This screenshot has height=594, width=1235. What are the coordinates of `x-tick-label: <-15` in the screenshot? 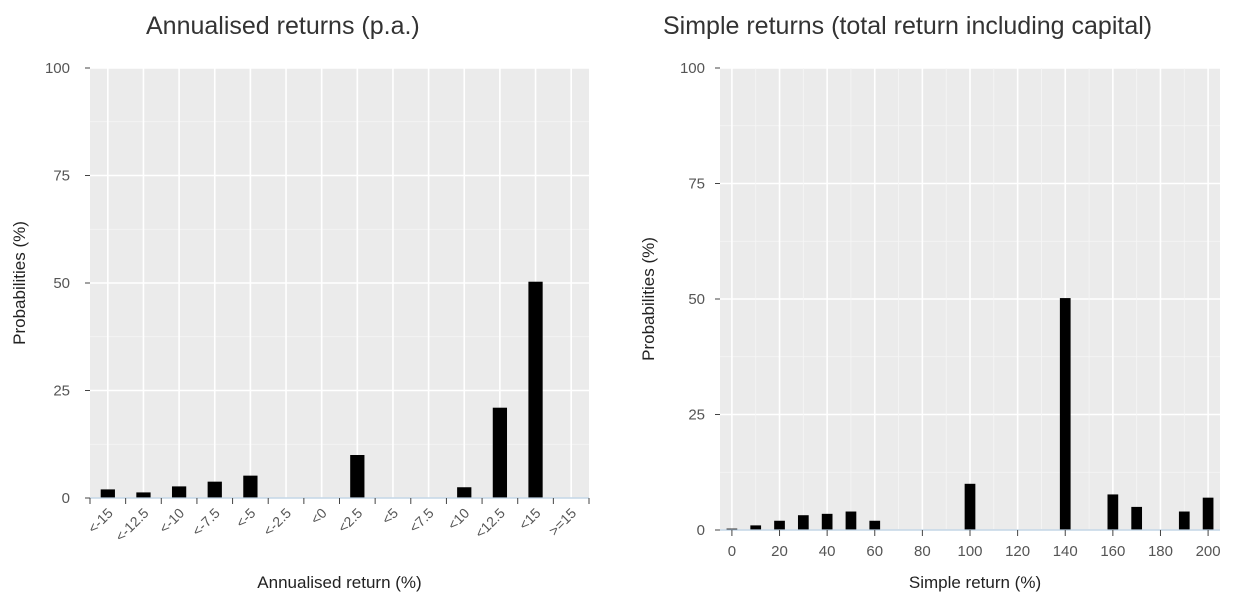 It's located at (101, 521).